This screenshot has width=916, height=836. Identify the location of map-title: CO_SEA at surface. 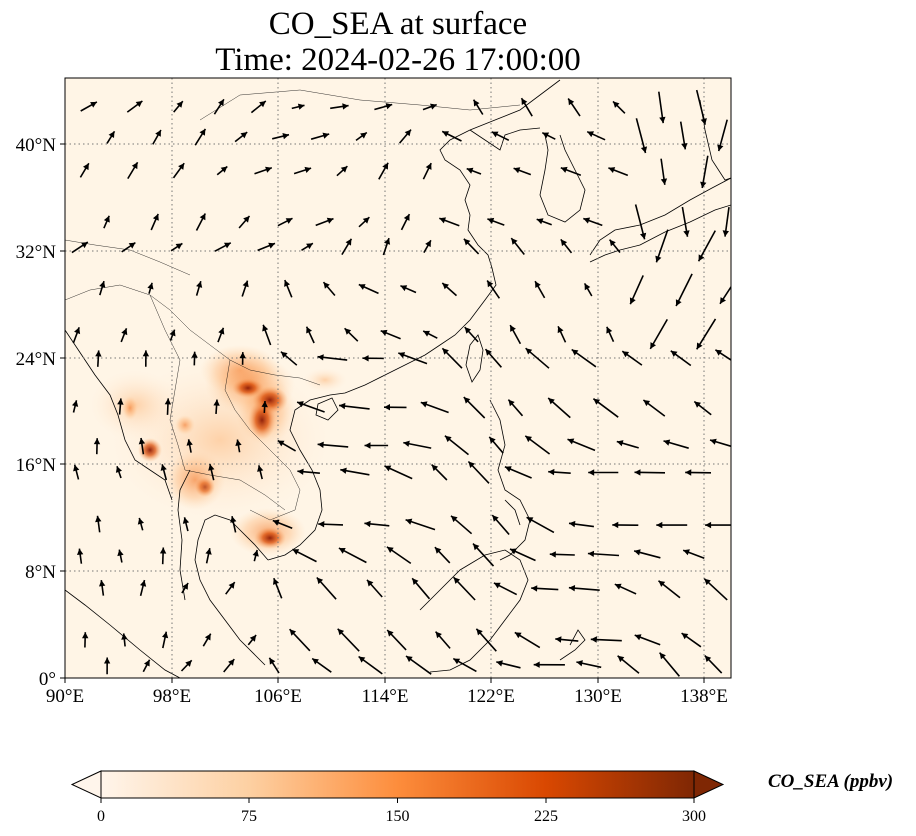
(398, 24).